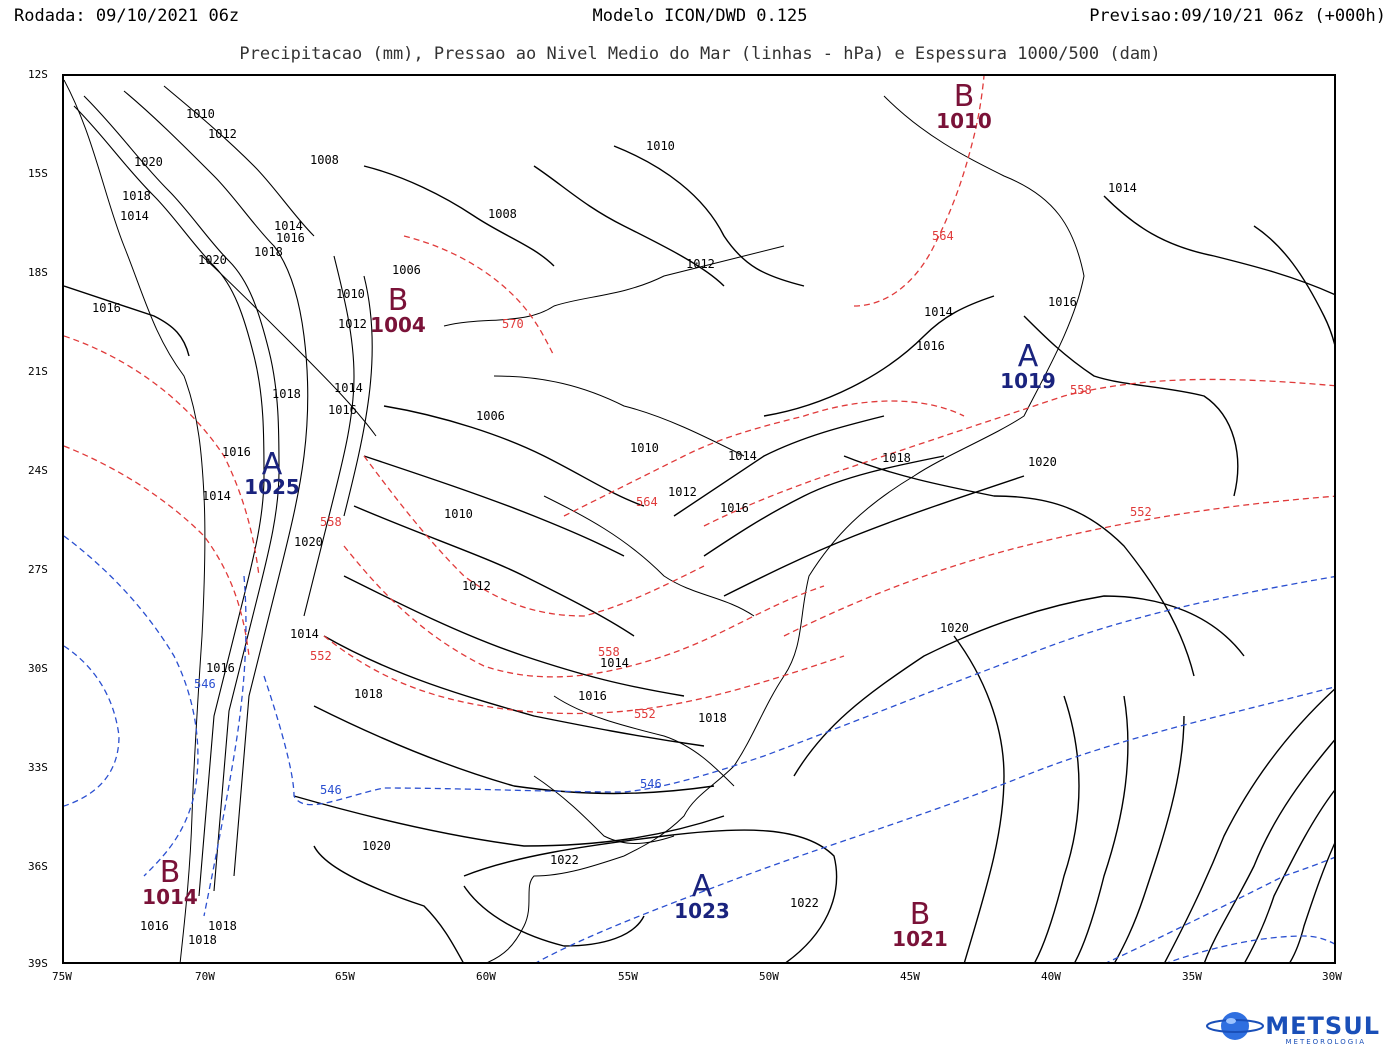 Image resolution: width=1400 pixels, height=1052 pixels. I want to click on lat-tick-label: 21S, so click(38, 371).